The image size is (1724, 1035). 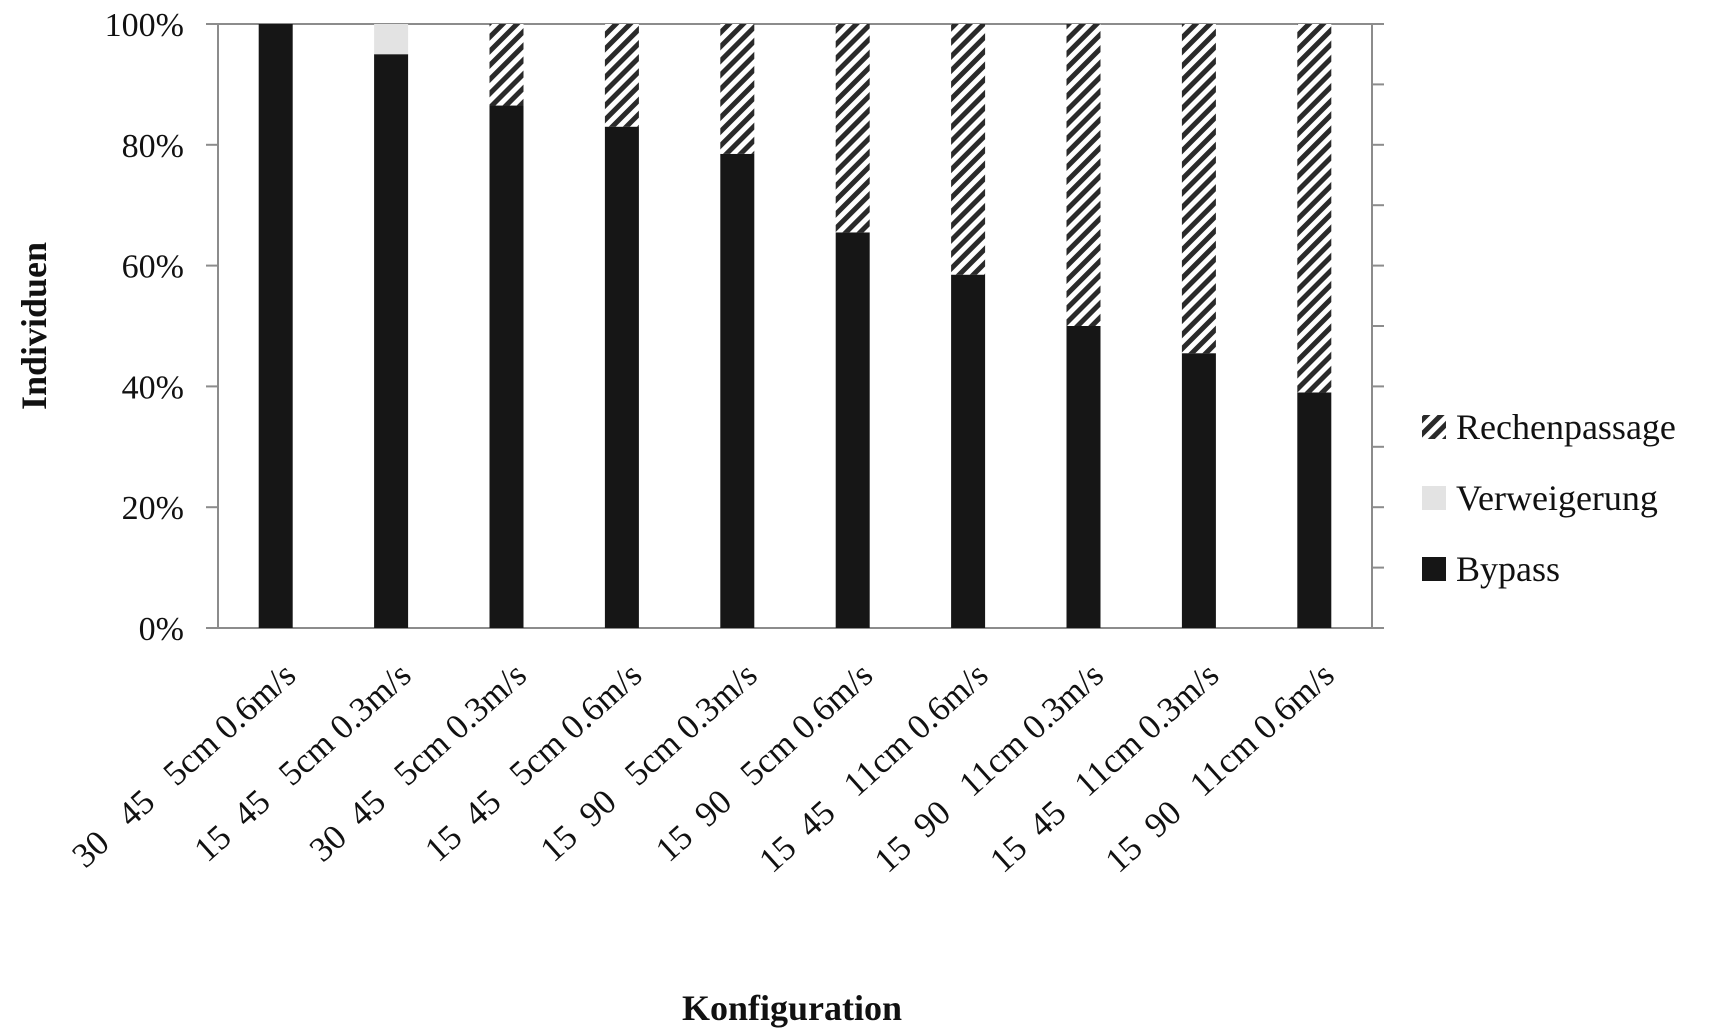 I want to click on y-axis-title: Individuen, so click(x=34, y=326).